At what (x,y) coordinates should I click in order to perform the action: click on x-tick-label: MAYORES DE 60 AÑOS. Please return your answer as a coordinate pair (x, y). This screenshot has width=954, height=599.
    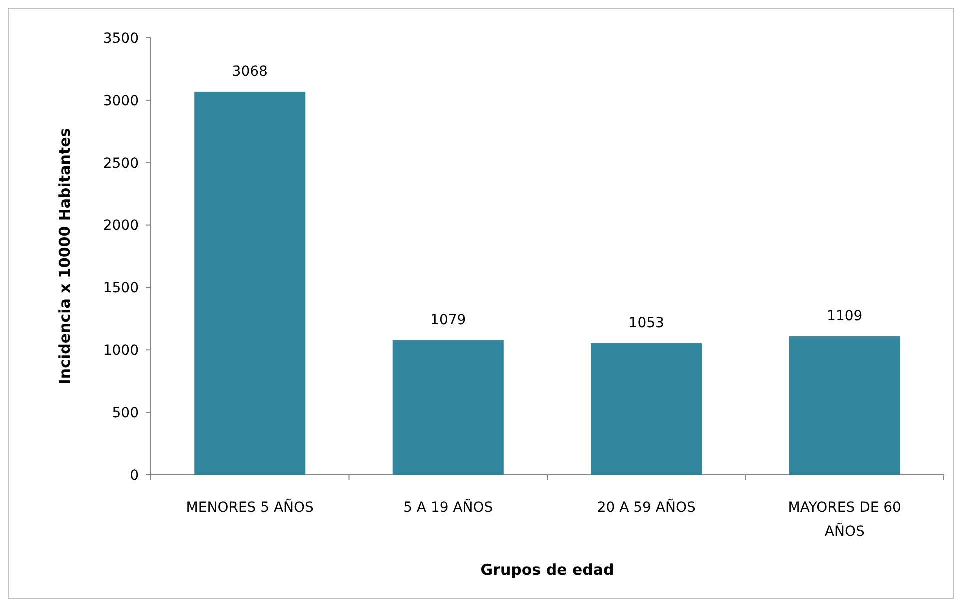
    Looking at the image, I should click on (845, 520).